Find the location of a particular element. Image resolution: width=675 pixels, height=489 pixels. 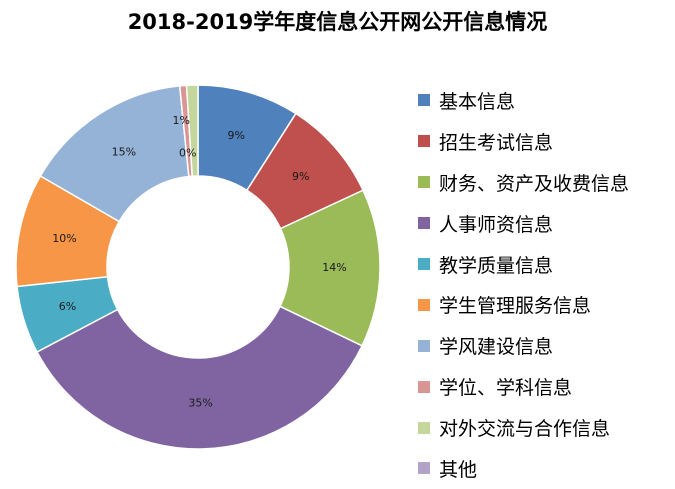

legend-label: 学位、学科信息 is located at coordinates (506, 388).